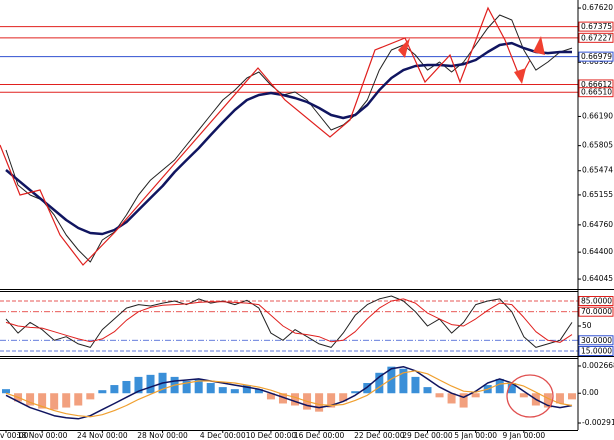 This screenshot has width=614, height=440. I want to click on value-label: 0.66510, so click(596, 92).